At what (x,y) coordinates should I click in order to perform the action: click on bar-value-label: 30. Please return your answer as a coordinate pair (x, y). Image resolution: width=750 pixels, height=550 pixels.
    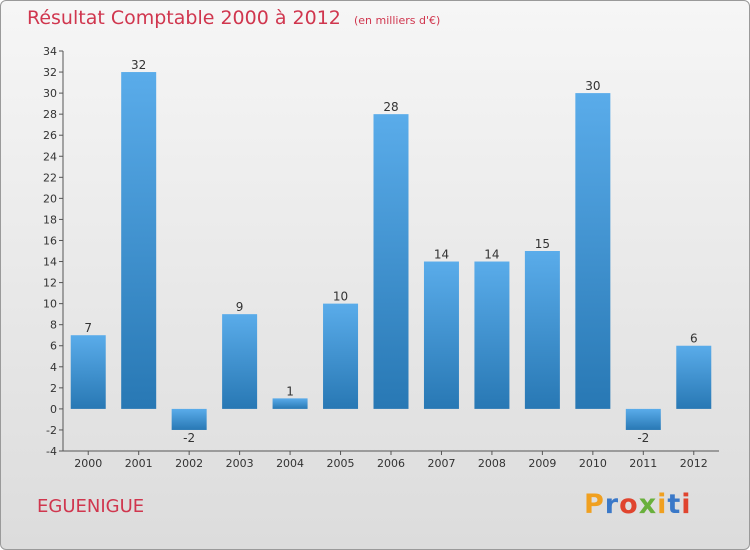
    Looking at the image, I should click on (592, 86).